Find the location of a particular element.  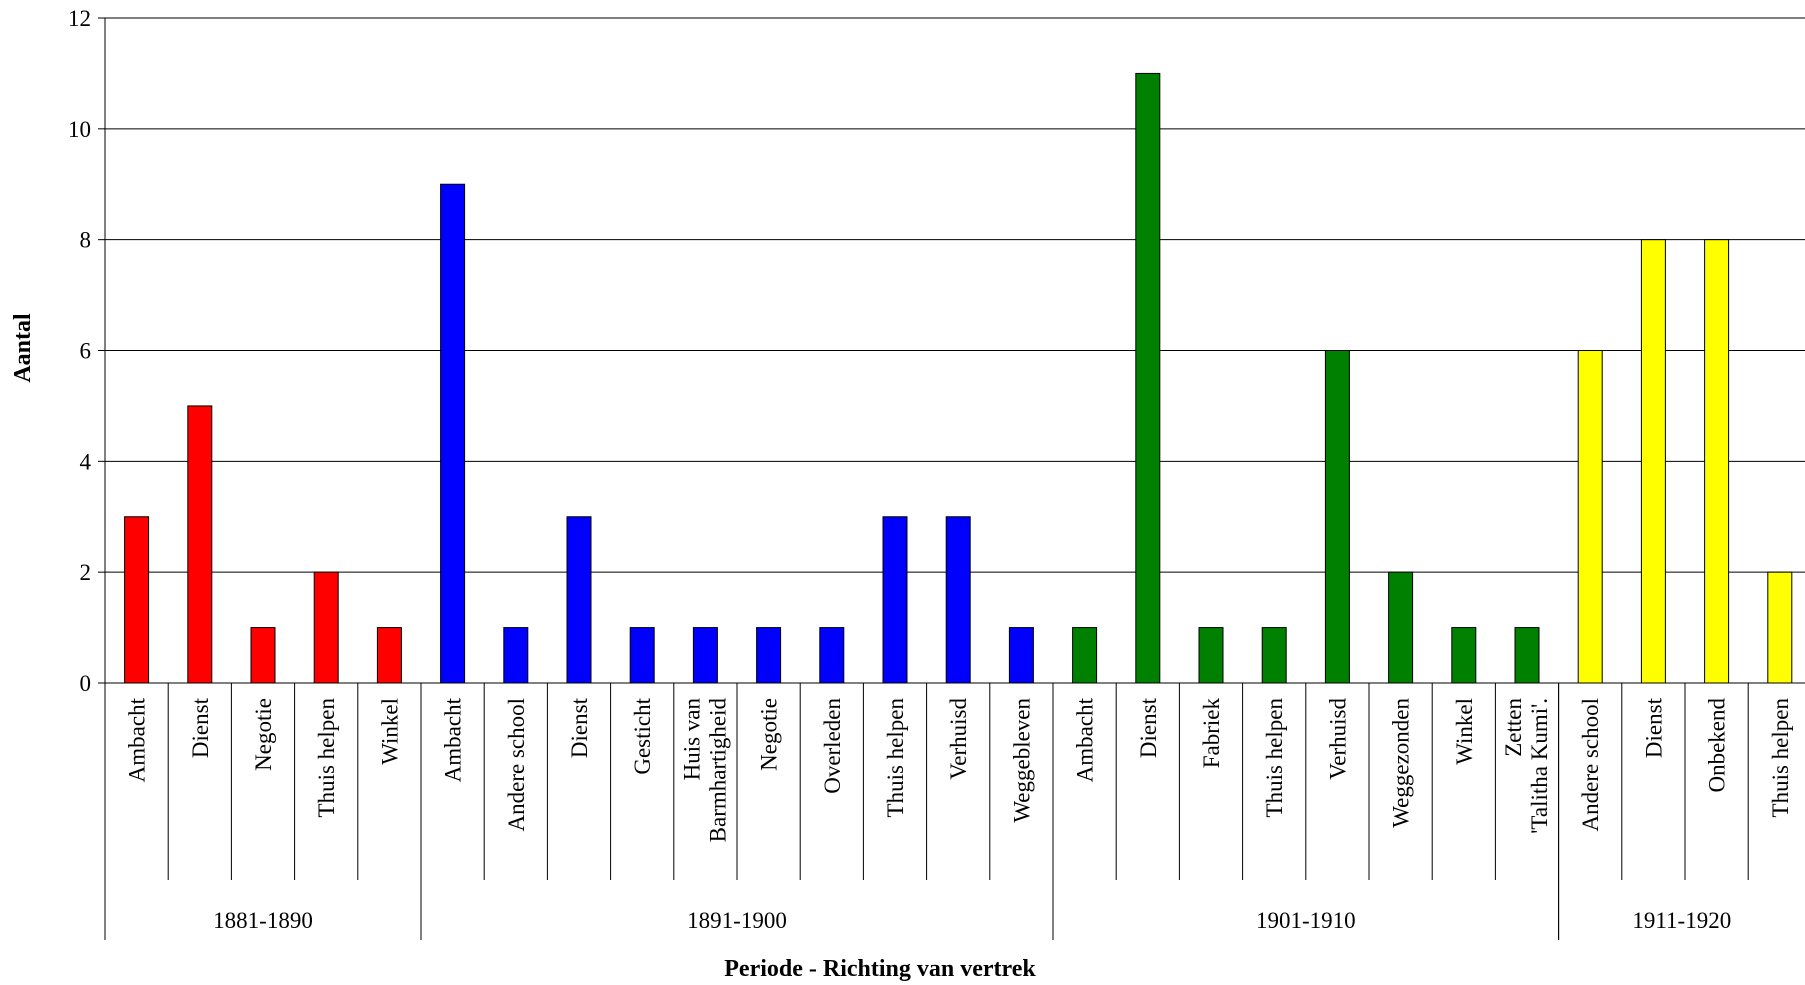

category-label: Fabriek is located at coordinates (1211, 733).